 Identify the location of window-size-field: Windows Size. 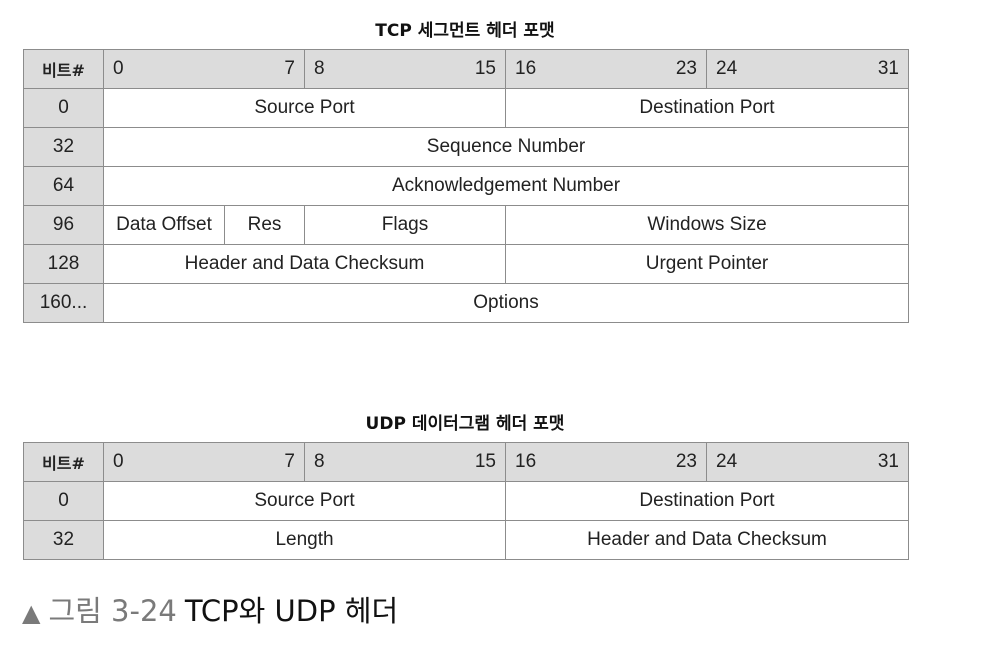
(707, 225).